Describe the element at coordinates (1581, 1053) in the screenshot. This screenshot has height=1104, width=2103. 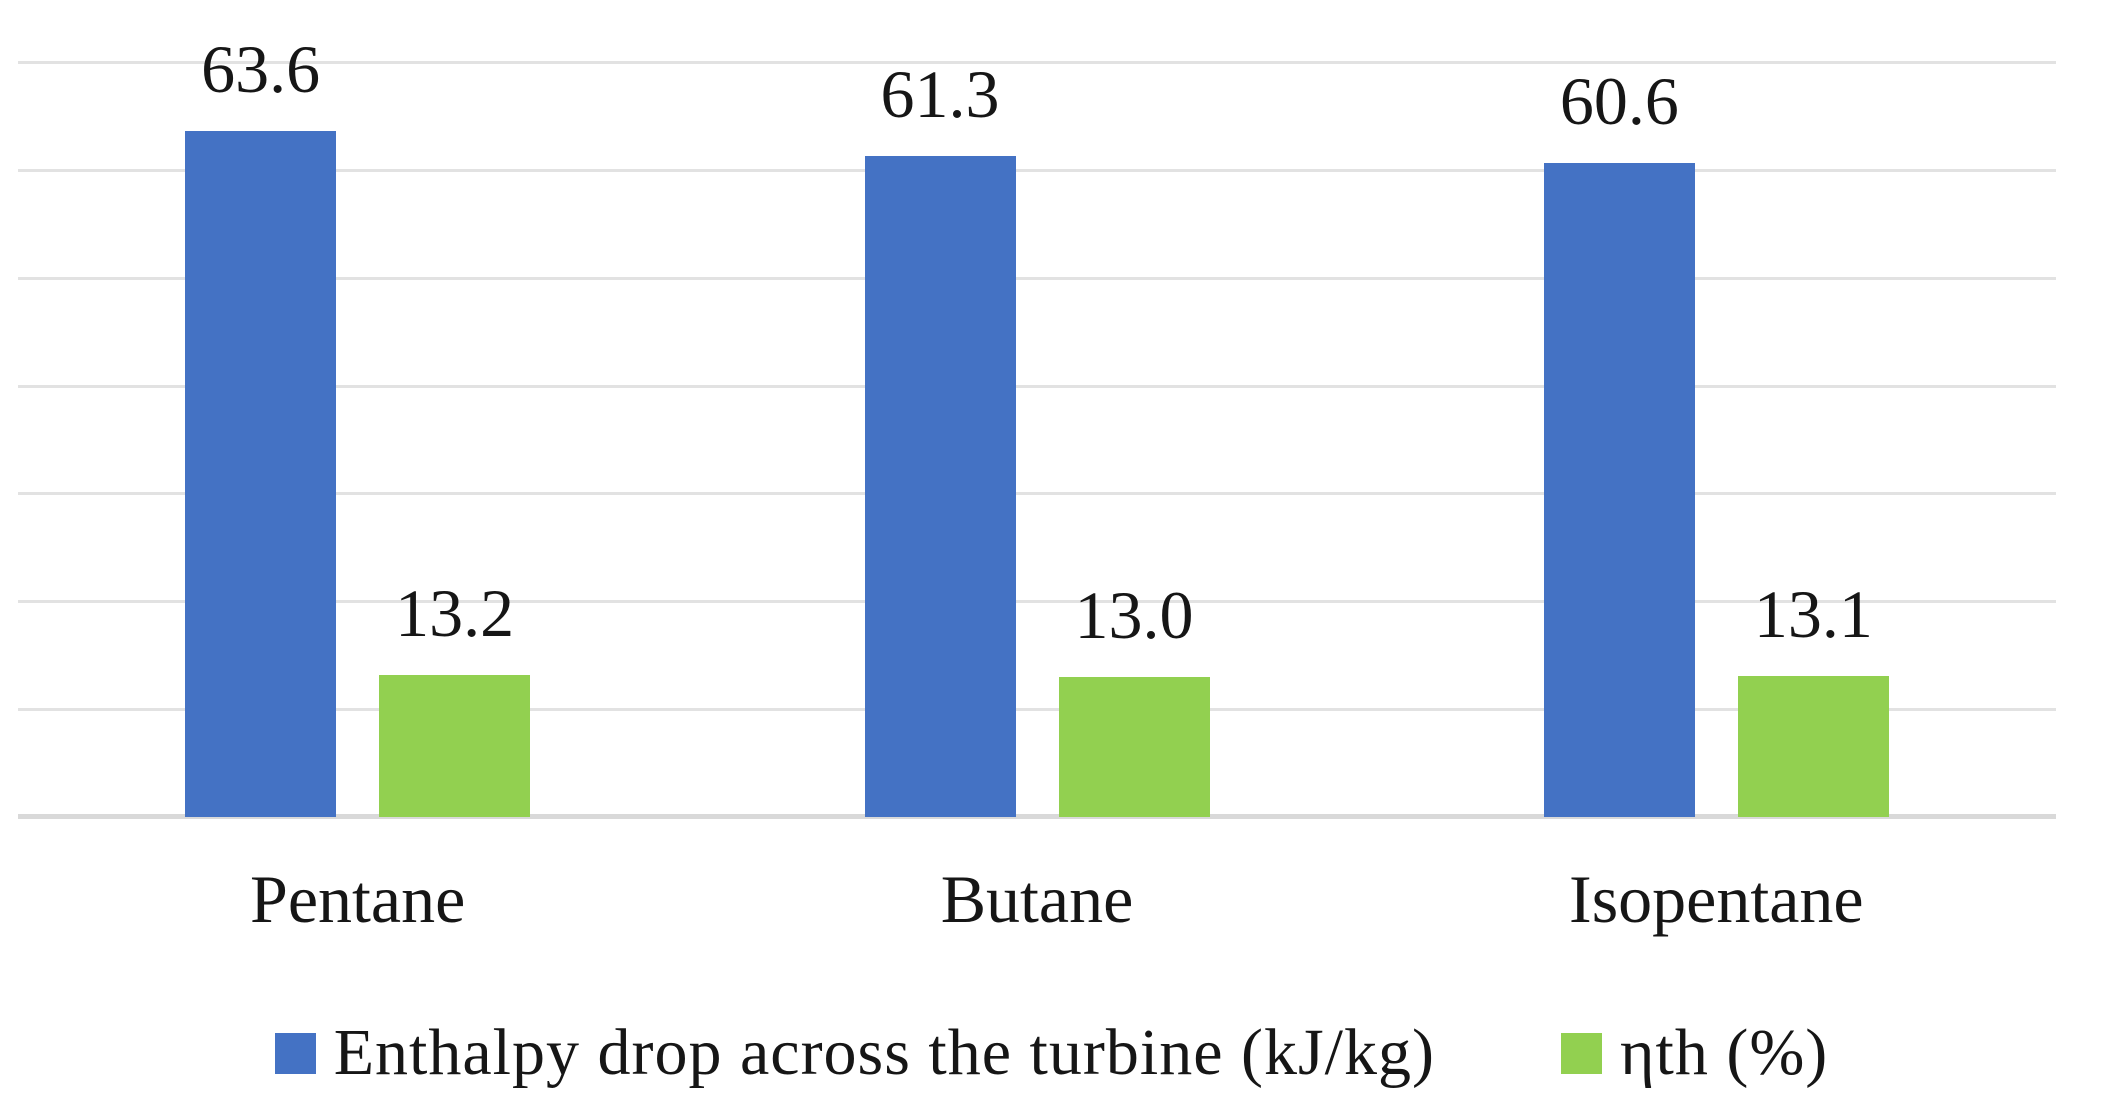
I see `legend-marker-eta-th` at that location.